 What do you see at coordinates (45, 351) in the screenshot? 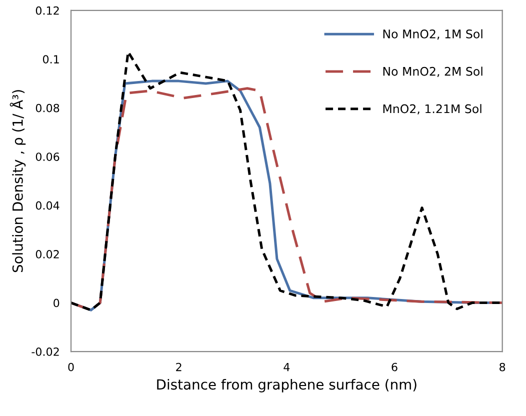
I see `y-tick-label: -0.02` at bounding box center [45, 351].